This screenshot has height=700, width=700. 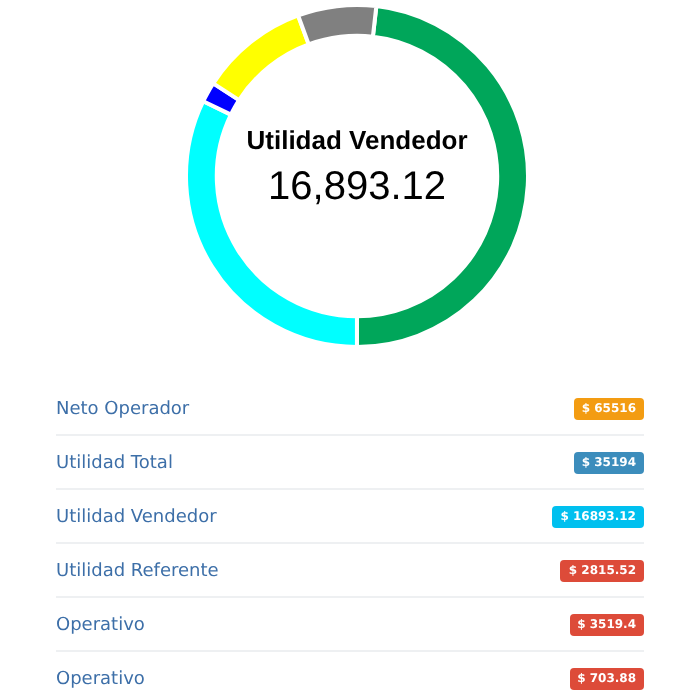 What do you see at coordinates (357, 140) in the screenshot?
I see `text: Utilidad Vendedor` at bounding box center [357, 140].